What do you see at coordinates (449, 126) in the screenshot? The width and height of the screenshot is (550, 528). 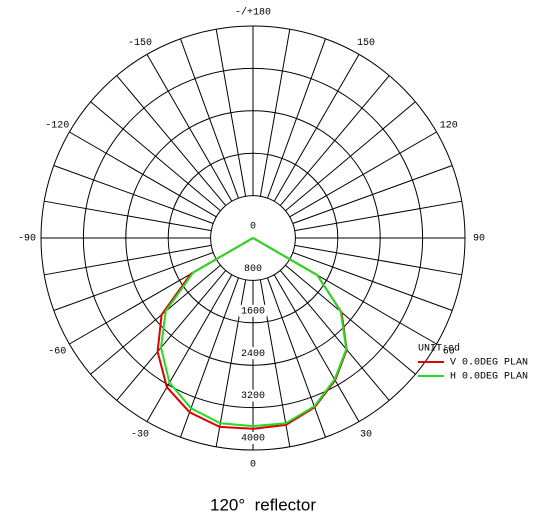 I see `angle-label: 120` at bounding box center [449, 126].